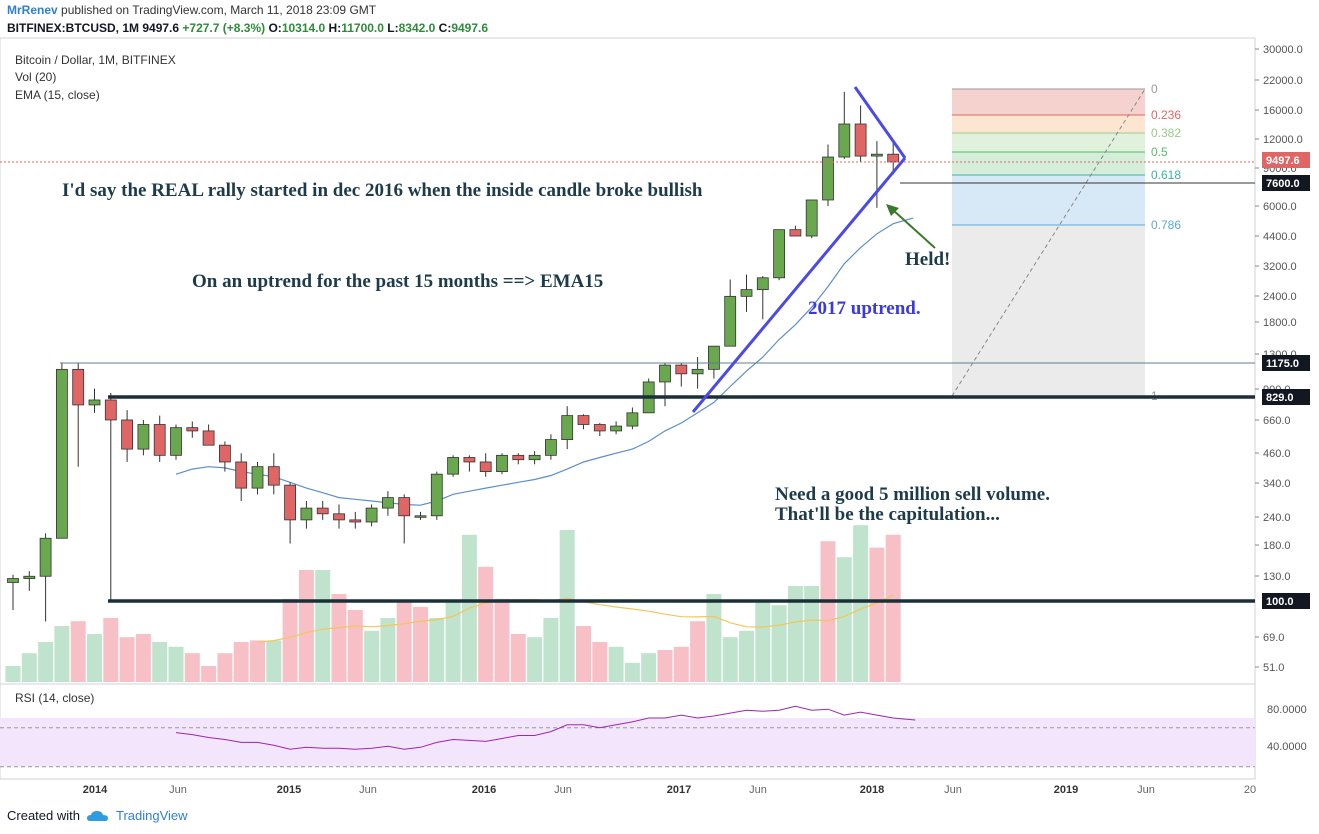 This screenshot has width=1319, height=834. Describe the element at coordinates (32, 10) in the screenshot. I see `author-link: MrRenev` at that location.